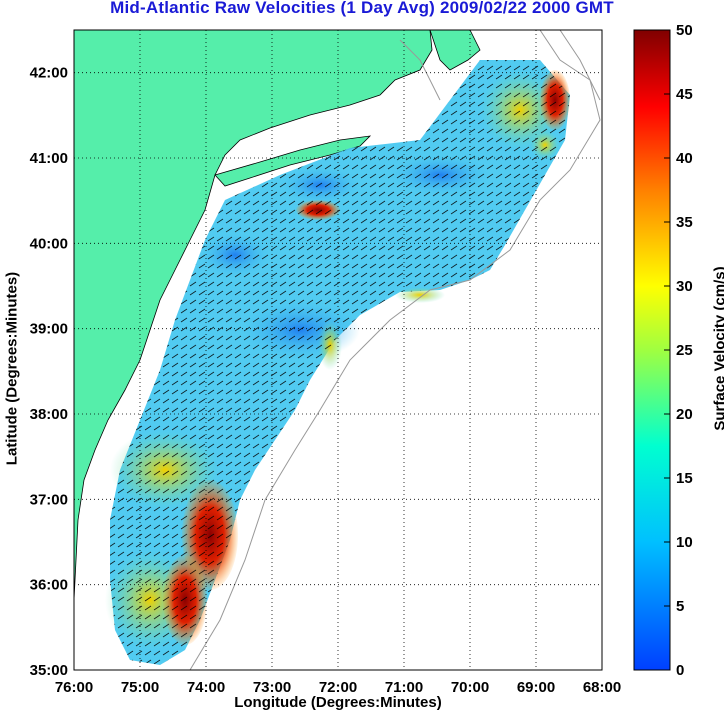 The height and width of the screenshot is (714, 724). What do you see at coordinates (684, 542) in the screenshot?
I see `colorbar-tick-label: 10` at bounding box center [684, 542].